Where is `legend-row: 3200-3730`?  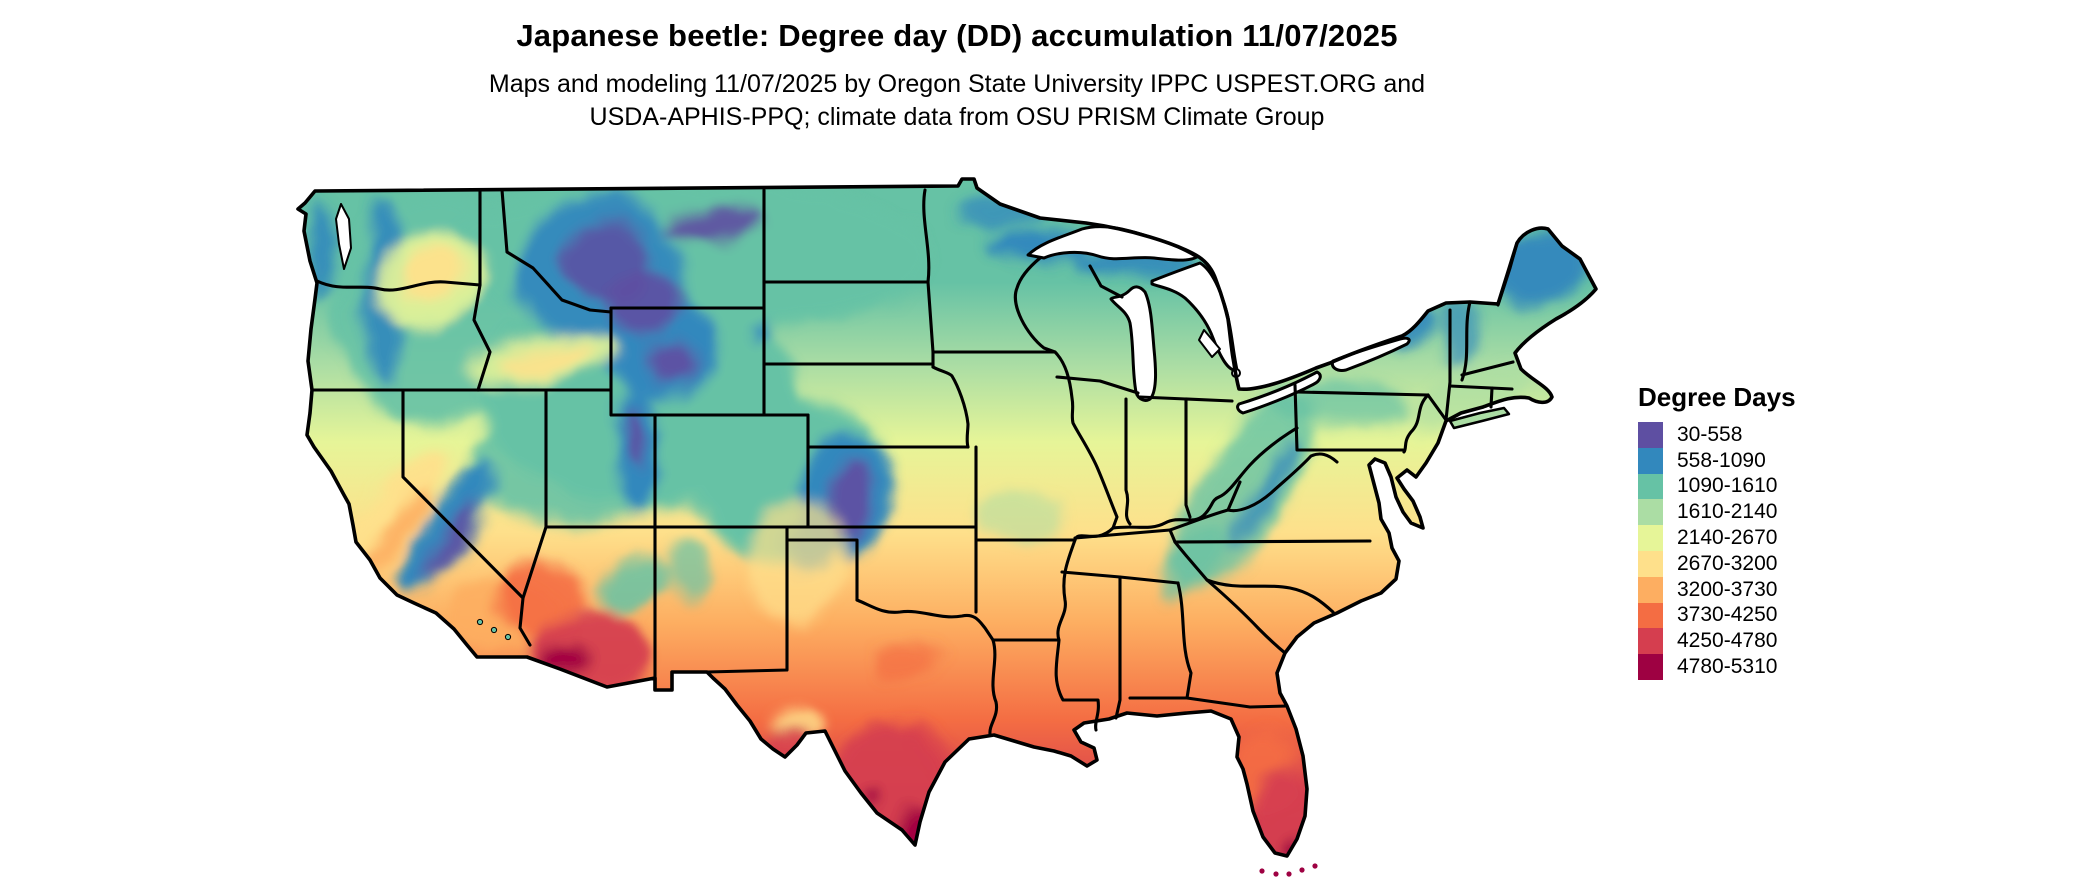
legend-row: 3200-3730 is located at coordinates (1717, 589).